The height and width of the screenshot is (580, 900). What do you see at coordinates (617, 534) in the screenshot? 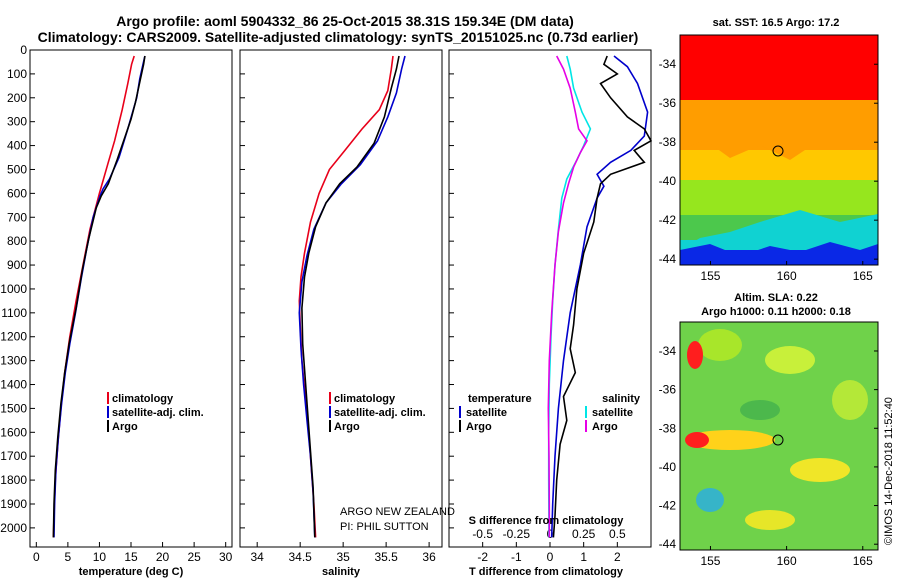
I see `s-tick-label: 0.5` at bounding box center [617, 534].